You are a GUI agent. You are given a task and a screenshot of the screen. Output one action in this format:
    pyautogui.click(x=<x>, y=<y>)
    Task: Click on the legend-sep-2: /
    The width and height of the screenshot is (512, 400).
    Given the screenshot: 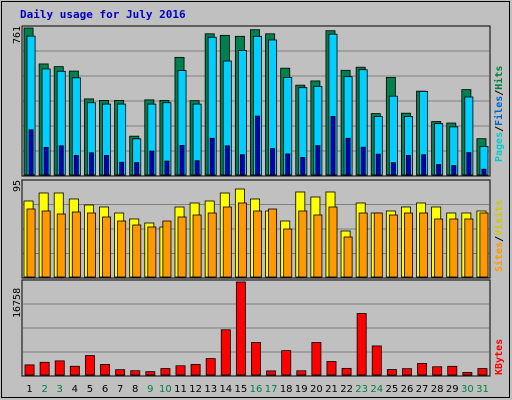 What is the action you would take?
    pyautogui.click(x=499, y=92)
    